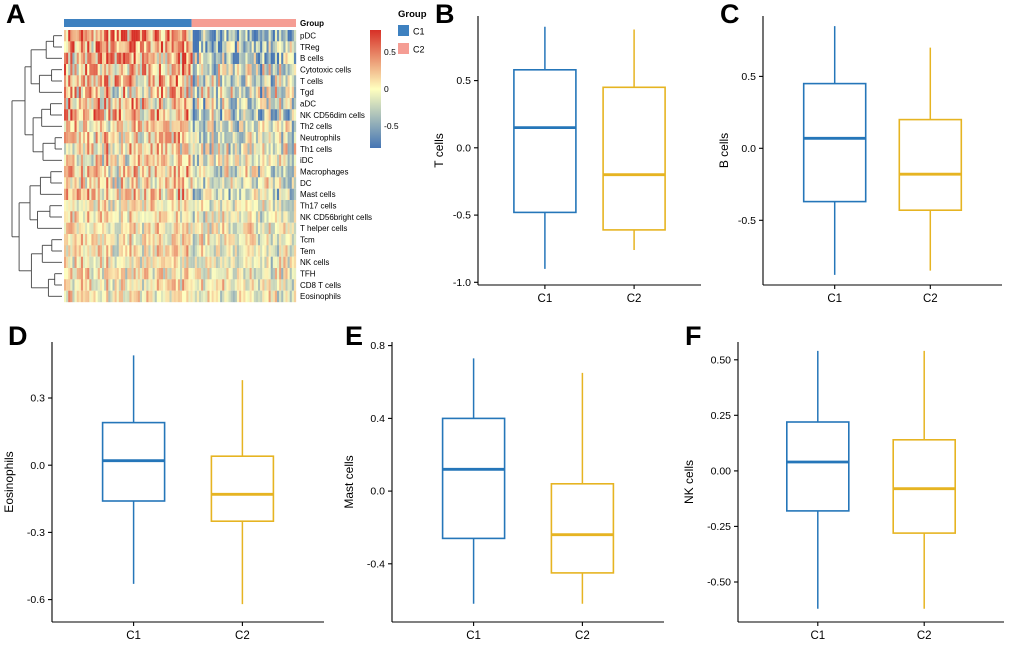  I want to click on y-axis-title: NK cells, so click(689, 482).